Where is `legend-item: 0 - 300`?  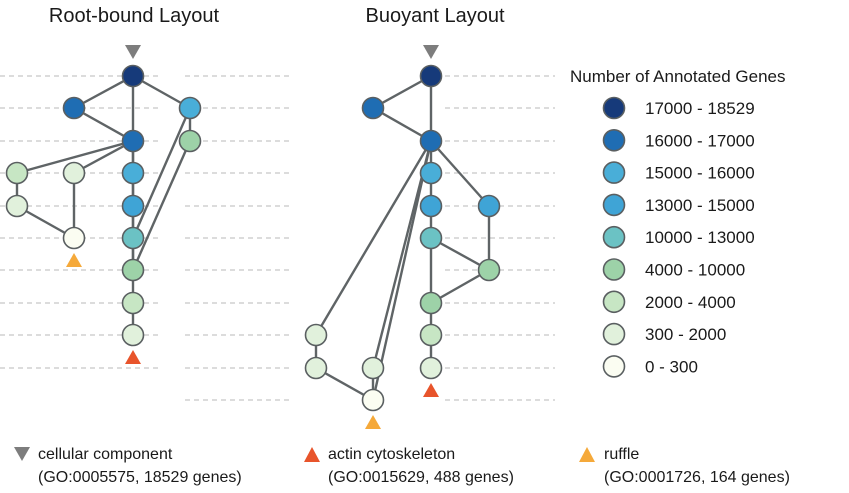 legend-item: 0 - 300 is located at coordinates (650, 366).